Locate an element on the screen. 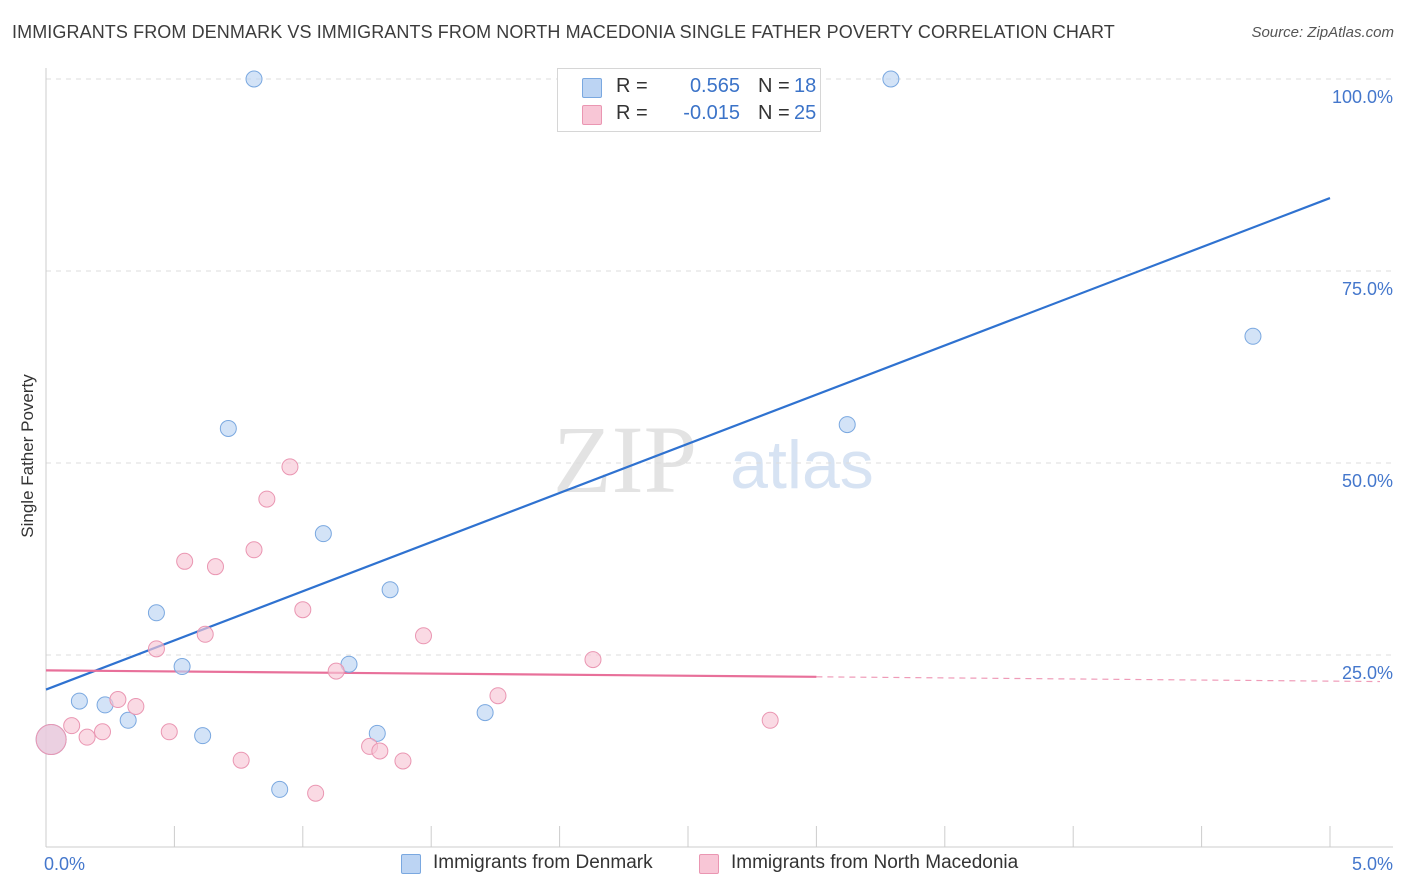  x-tick-label: 0.0% is located at coordinates (64, 864).